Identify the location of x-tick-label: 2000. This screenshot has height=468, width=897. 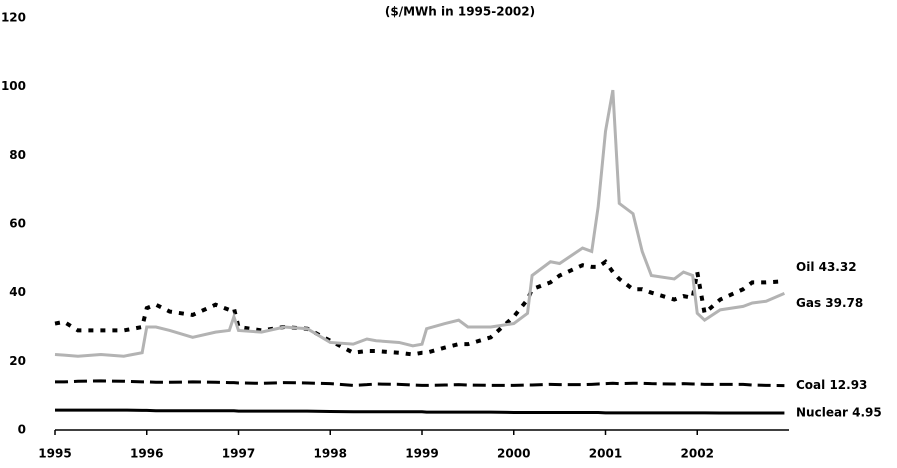
(513, 454).